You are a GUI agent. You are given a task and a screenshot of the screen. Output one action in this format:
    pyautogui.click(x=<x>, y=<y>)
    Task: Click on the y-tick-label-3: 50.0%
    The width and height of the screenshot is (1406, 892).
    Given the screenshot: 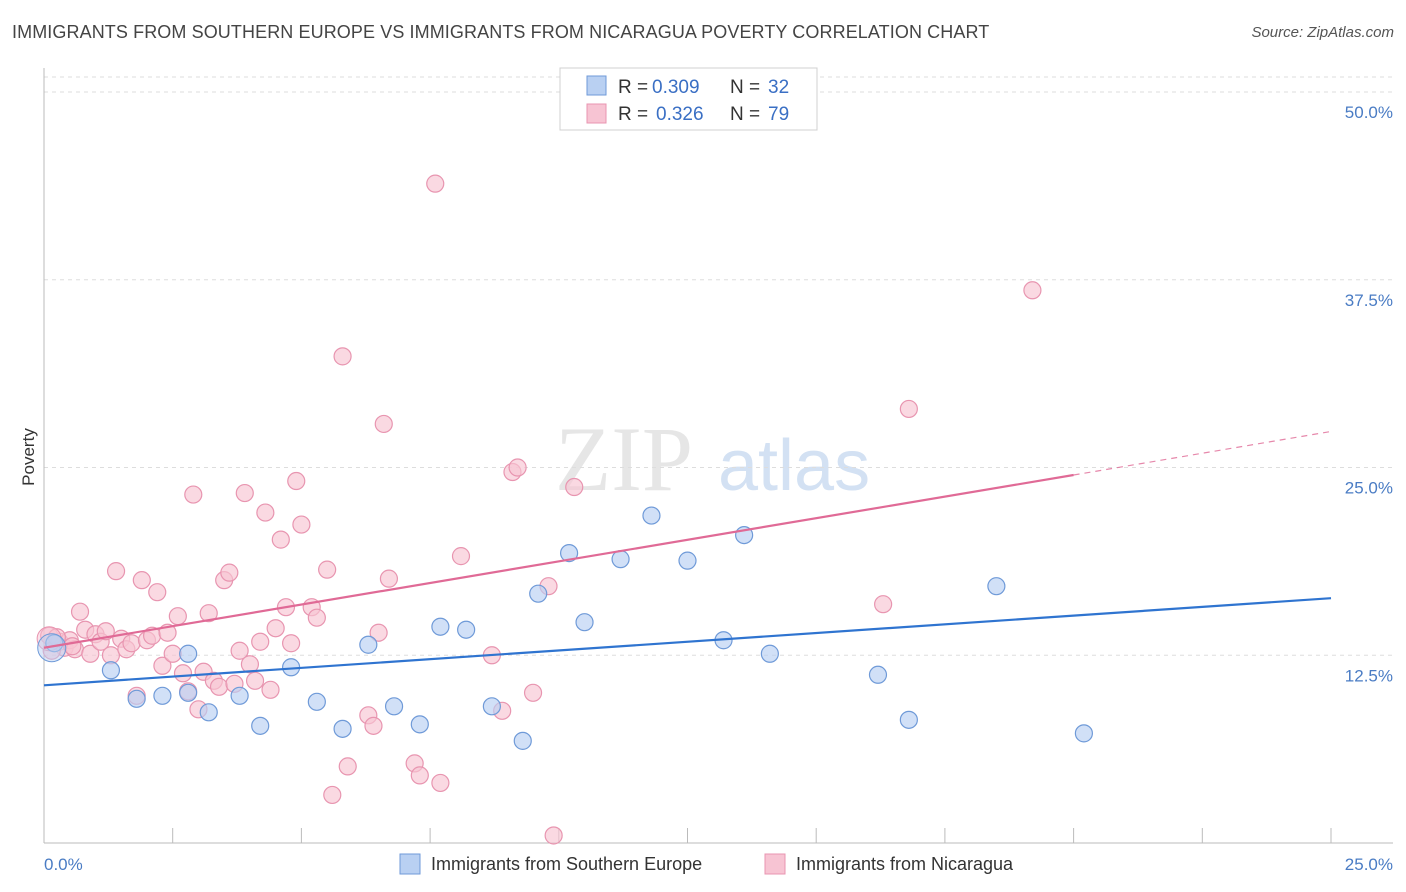 What is the action you would take?
    pyautogui.click(x=1369, y=112)
    